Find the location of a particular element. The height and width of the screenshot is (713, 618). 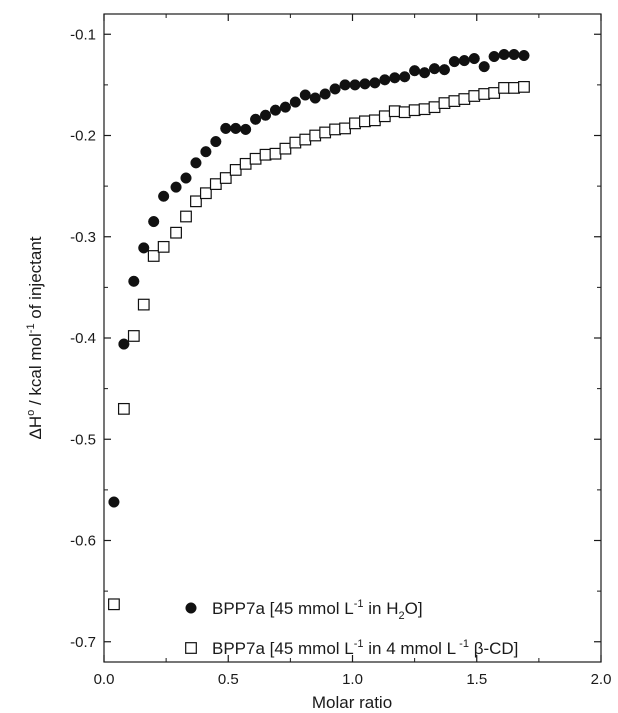

x-axis-title: Molar ratio is located at coordinates (352, 702).